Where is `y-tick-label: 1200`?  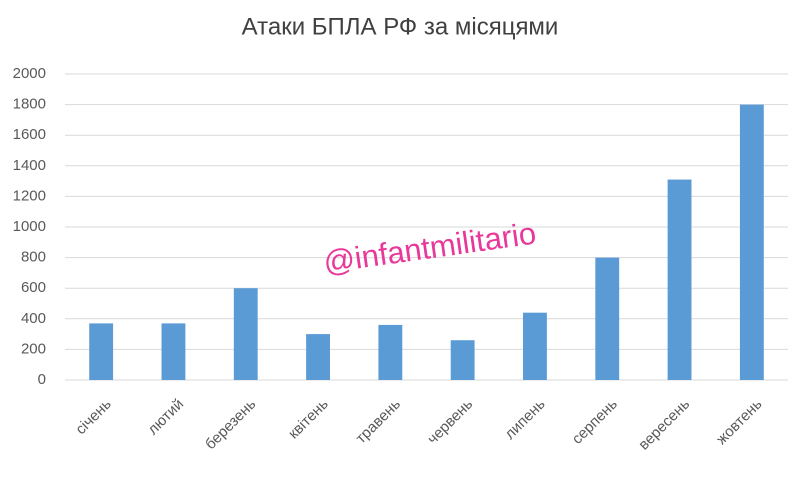
y-tick-label: 1200 is located at coordinates (29, 195).